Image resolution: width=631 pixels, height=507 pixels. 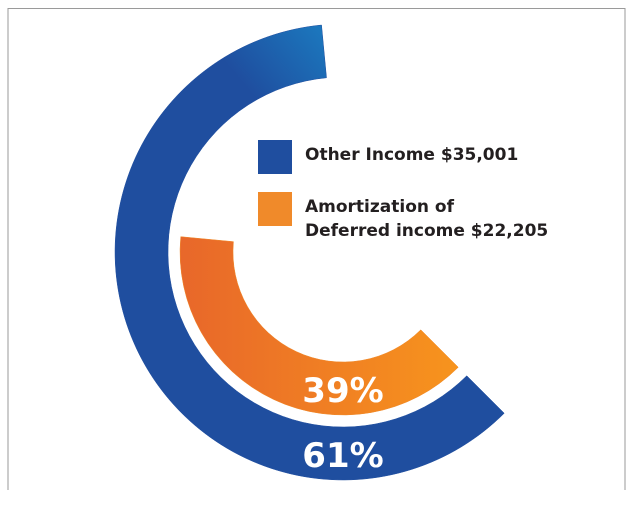 What do you see at coordinates (342, 391) in the screenshot?
I see `value-label: 39%` at bounding box center [342, 391].